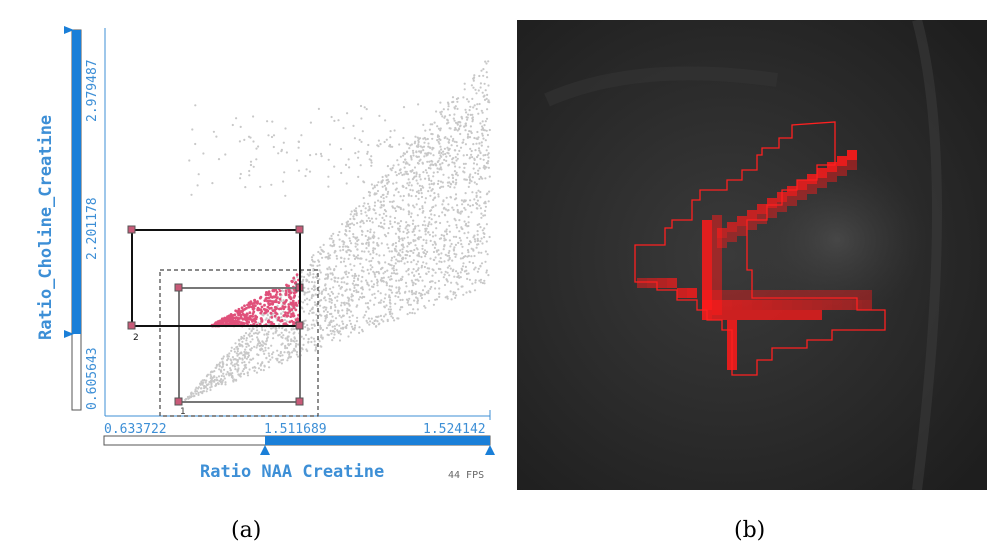 Image resolution: width=998 pixels, height=559 pixels. What do you see at coordinates (135, 429) in the screenshot?
I see `x-tick-label: 0.633722` at bounding box center [135, 429].